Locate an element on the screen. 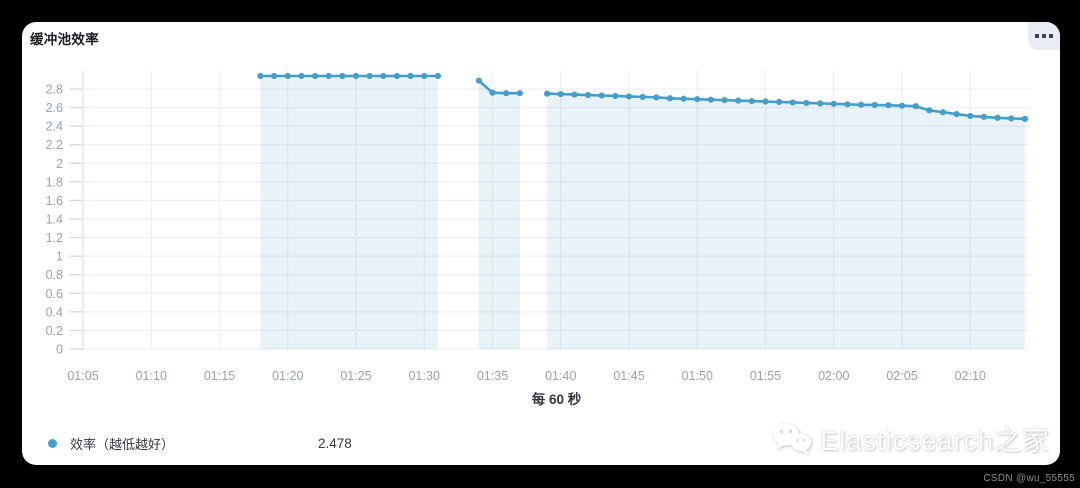  y-axis-tick-label: 2.4 is located at coordinates (54, 127).